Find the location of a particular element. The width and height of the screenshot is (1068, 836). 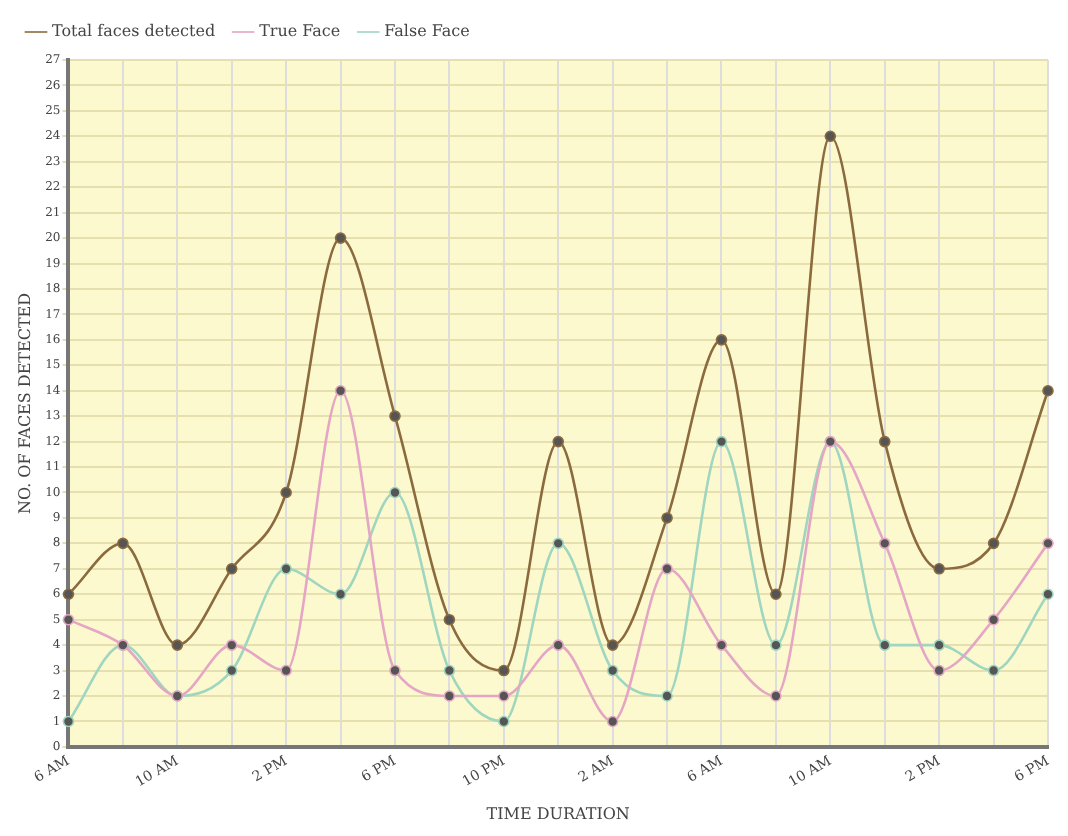

legend-label: Total faces detected is located at coordinates (134, 31).